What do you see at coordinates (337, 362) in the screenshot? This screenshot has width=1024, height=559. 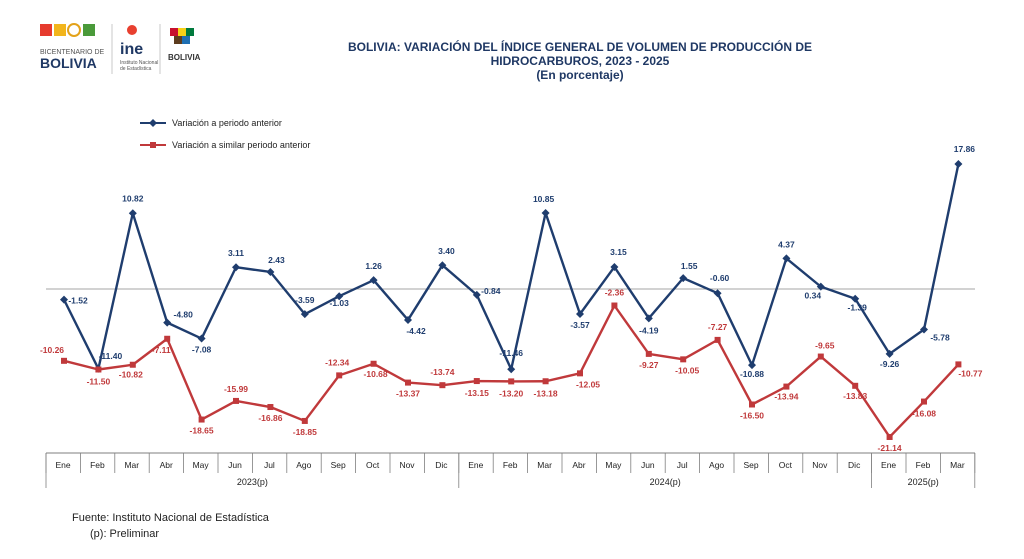 I see `data-label: -12.34` at bounding box center [337, 362].